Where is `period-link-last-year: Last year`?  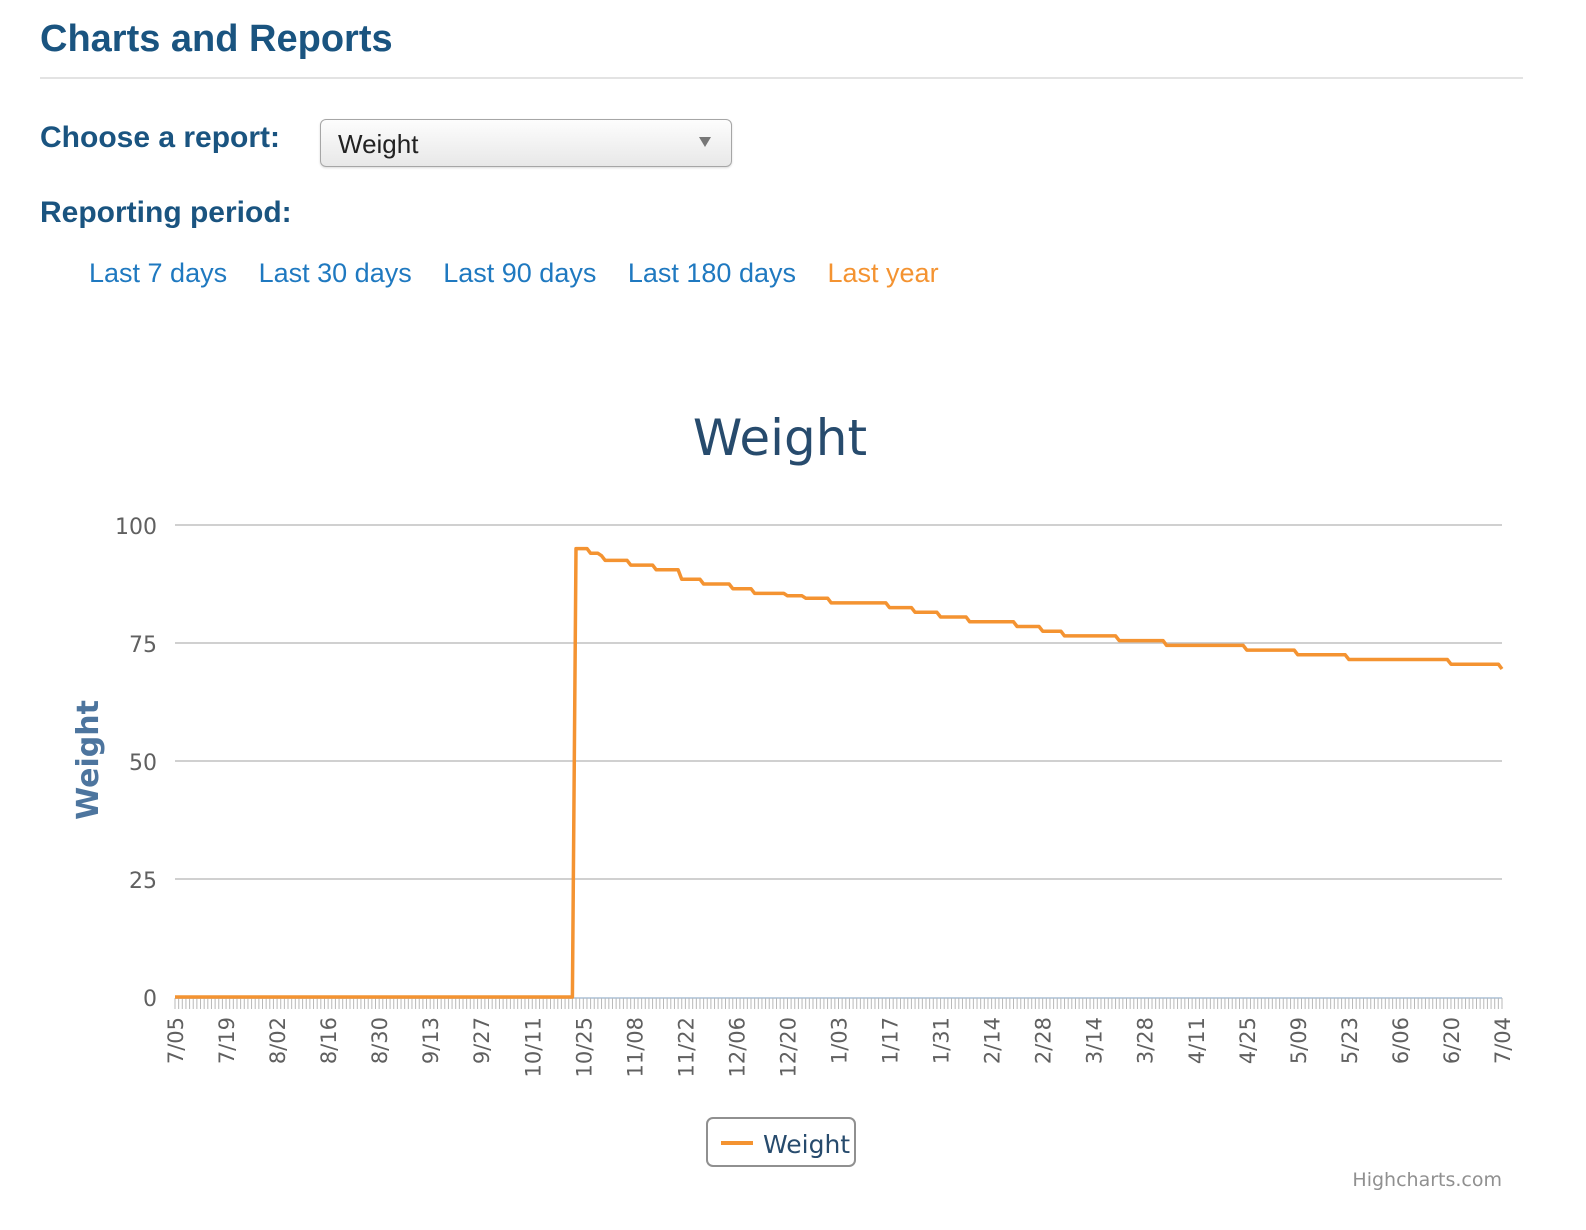
period-link-last-year: Last year is located at coordinates (883, 273).